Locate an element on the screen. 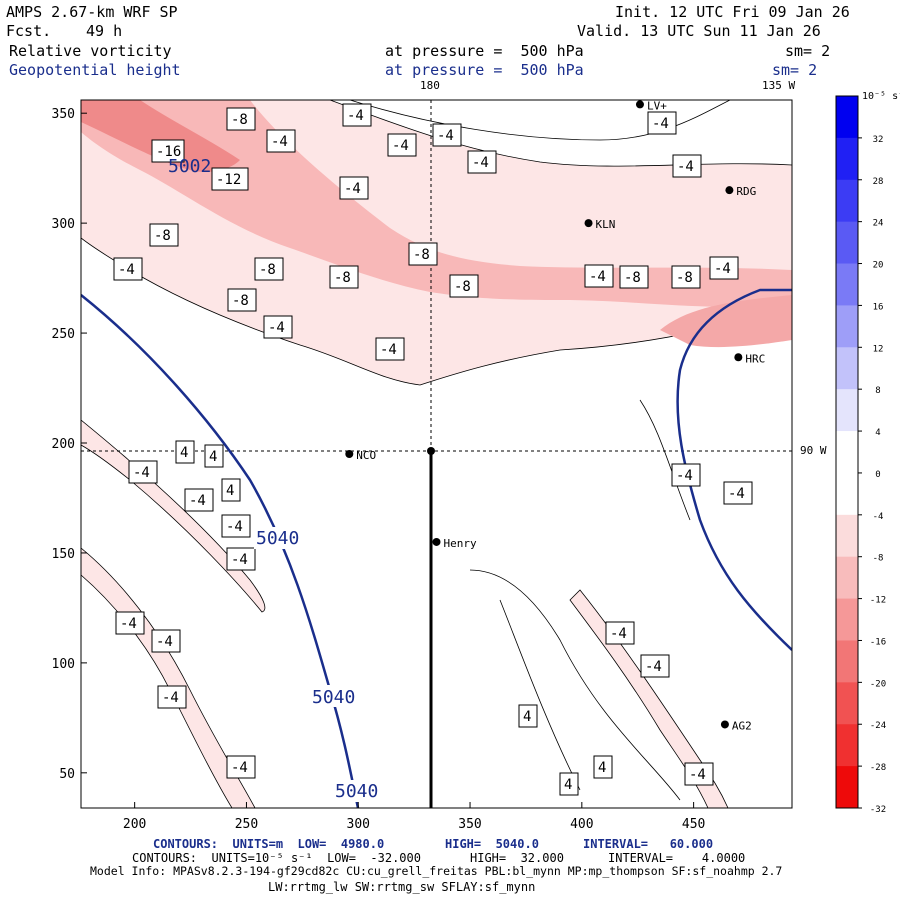  colorbar: 32 28 24 20 16 12 8 4 0 -4 -8 -12 -16 -20 -24 -28 -32 is located at coordinates (860, 455).